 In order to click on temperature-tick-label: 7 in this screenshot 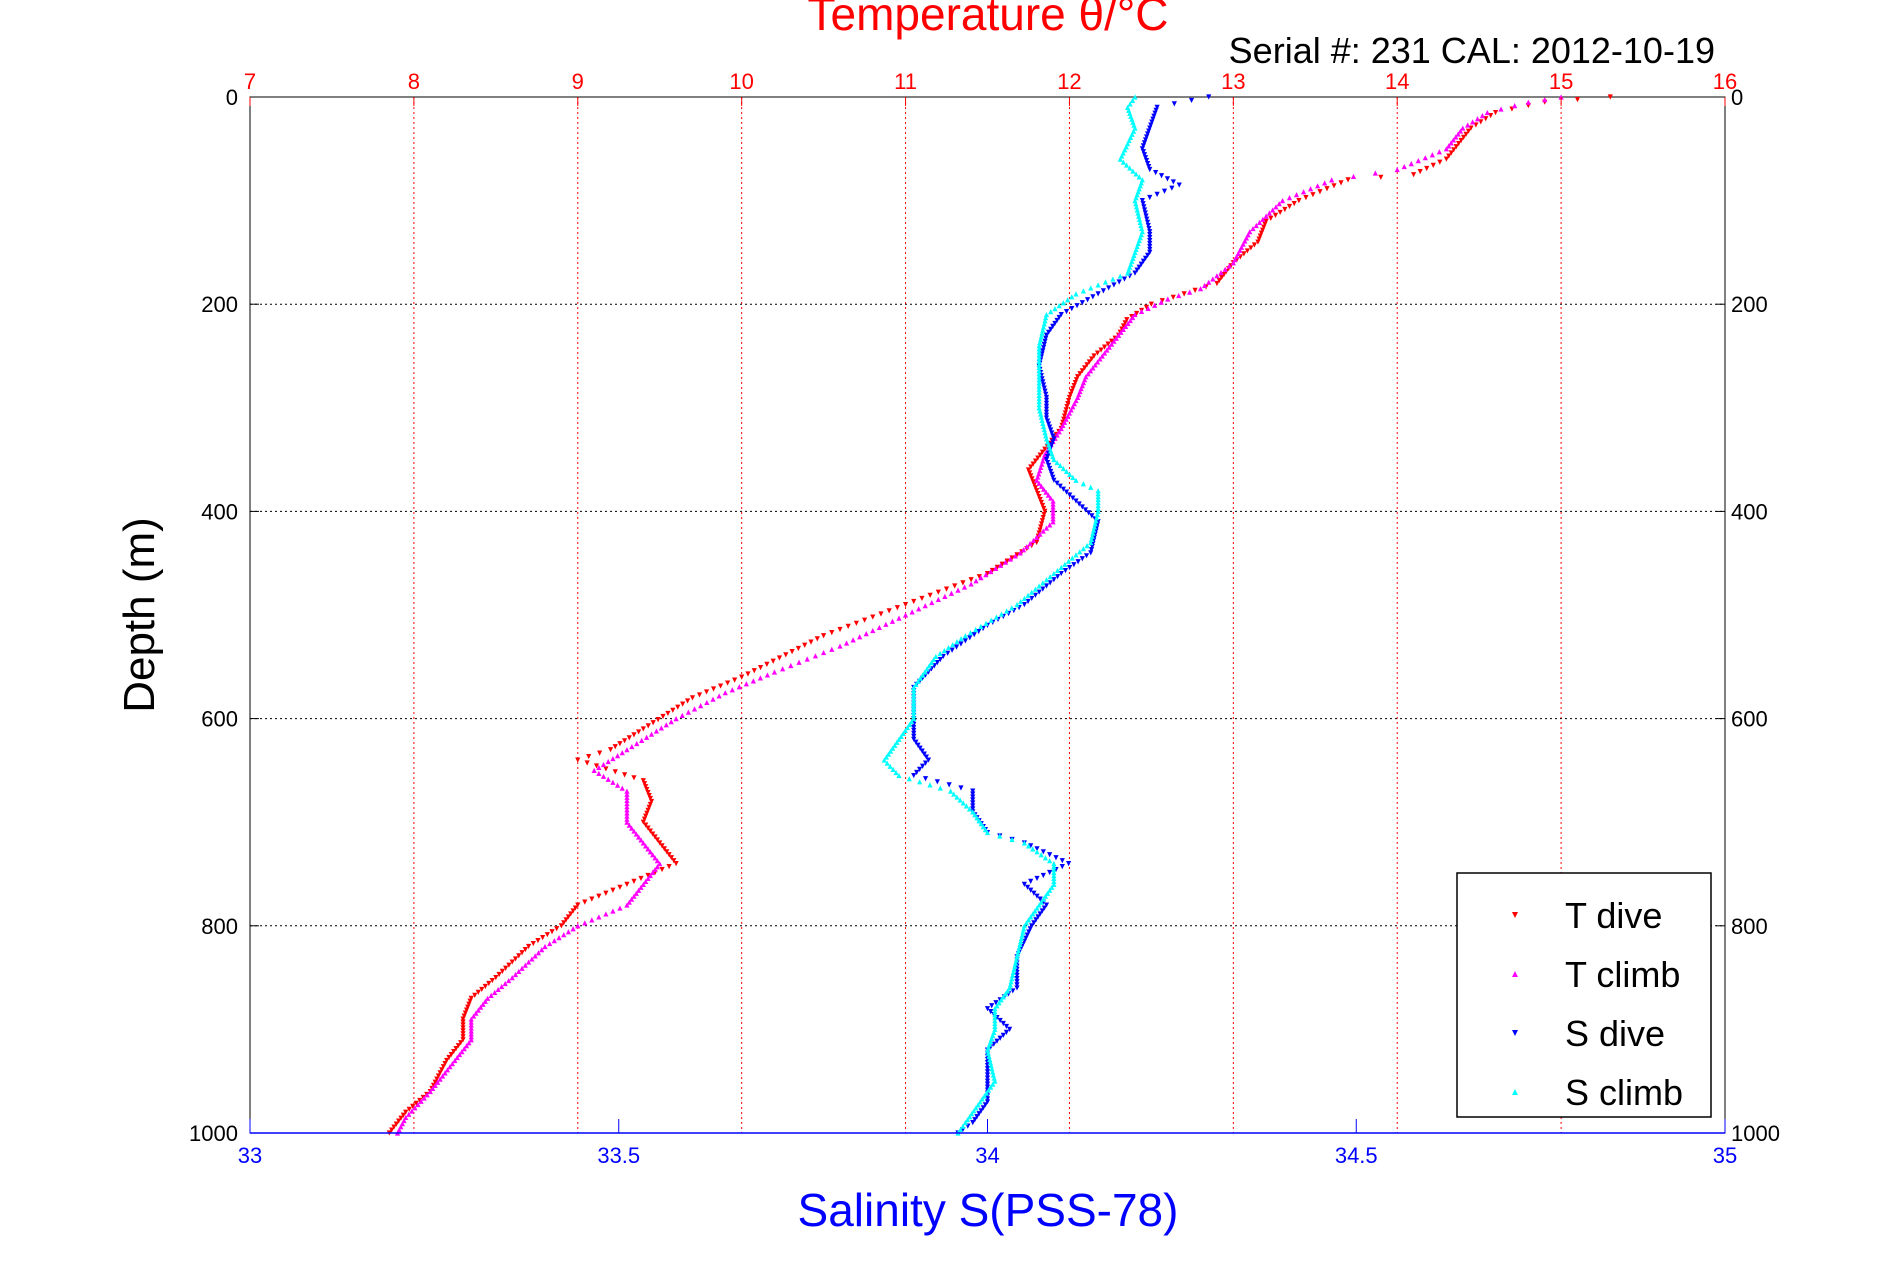, I will do `click(250, 81)`.